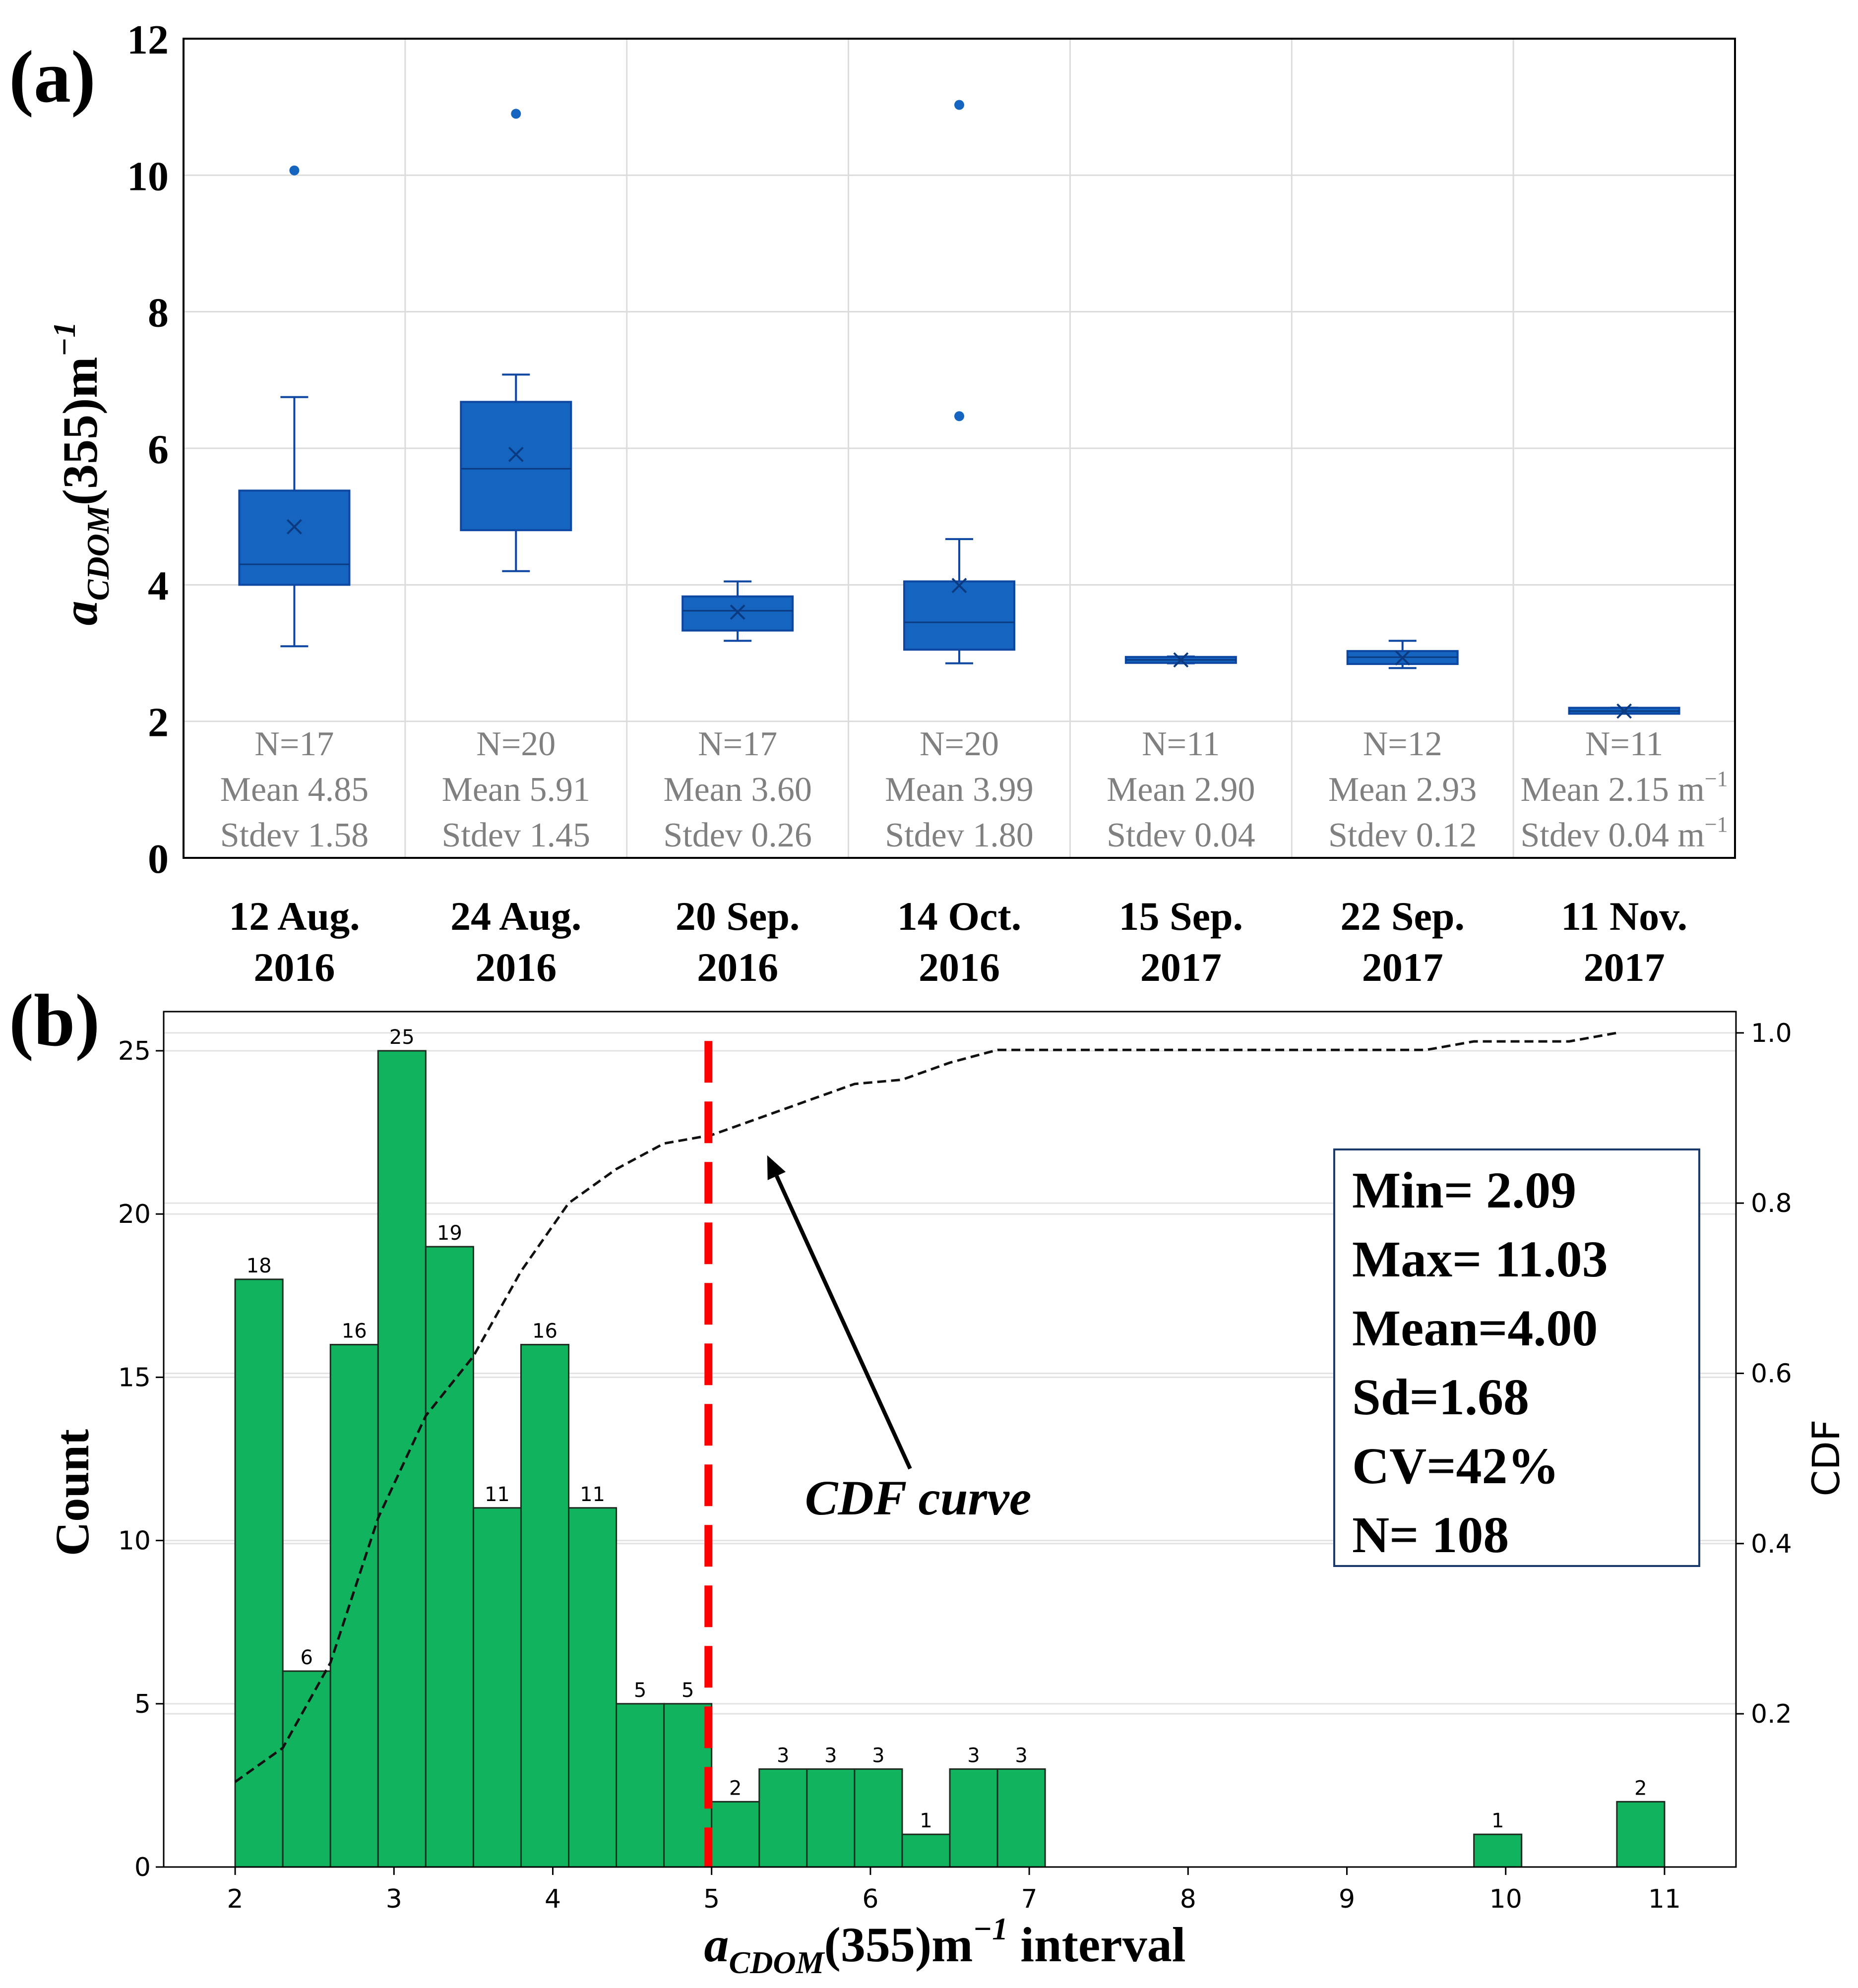 Image resolution: width=1858 pixels, height=1988 pixels. I want to click on stats-box-line: N= 108, so click(1430, 1535).